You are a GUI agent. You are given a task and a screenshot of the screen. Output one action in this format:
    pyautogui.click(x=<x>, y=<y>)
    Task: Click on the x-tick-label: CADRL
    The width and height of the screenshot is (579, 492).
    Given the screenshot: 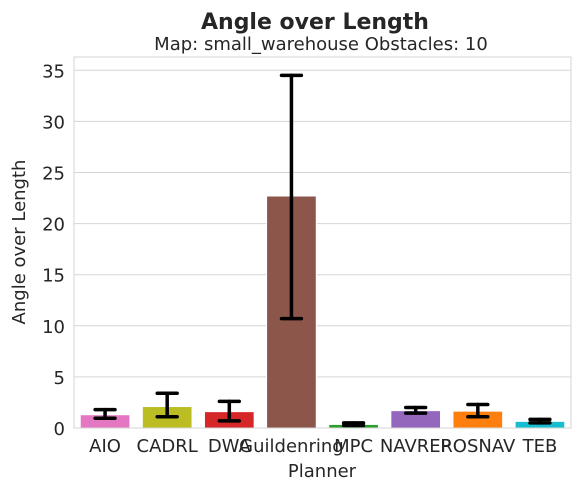 What is the action you would take?
    pyautogui.click(x=167, y=446)
    